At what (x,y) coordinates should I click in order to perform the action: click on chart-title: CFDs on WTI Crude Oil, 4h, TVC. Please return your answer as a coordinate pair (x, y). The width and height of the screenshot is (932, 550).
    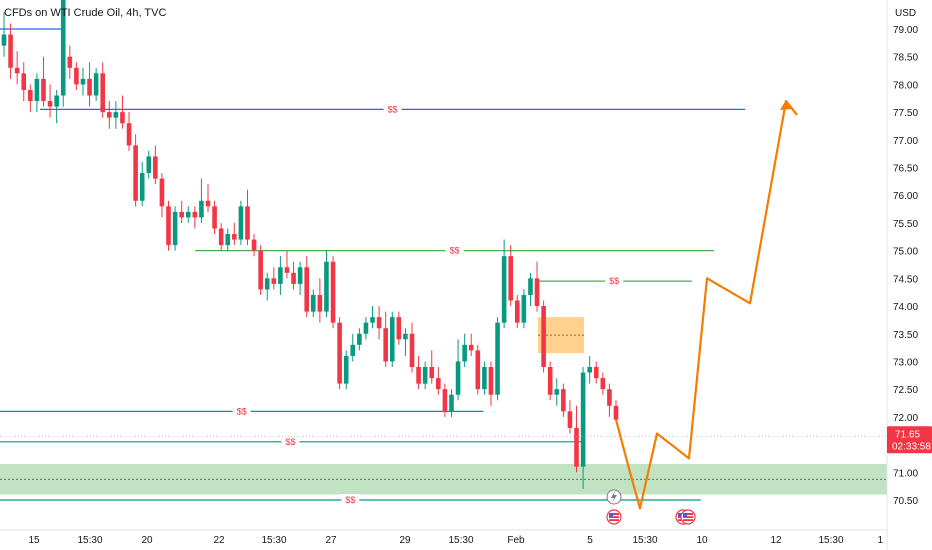
    Looking at the image, I should click on (85, 13).